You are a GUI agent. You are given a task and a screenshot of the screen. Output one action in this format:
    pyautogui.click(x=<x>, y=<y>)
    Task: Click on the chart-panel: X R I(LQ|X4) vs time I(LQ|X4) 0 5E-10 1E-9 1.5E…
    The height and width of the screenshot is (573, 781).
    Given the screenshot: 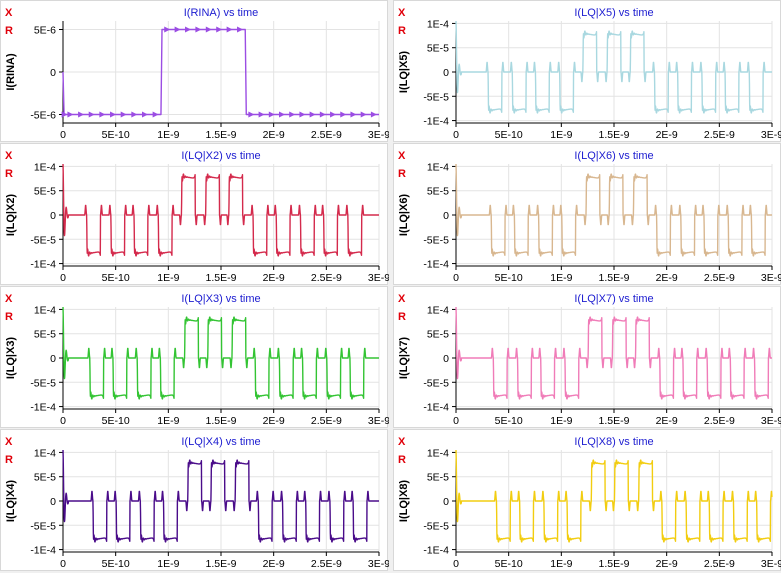 What is the action you would take?
    pyautogui.click(x=194, y=500)
    